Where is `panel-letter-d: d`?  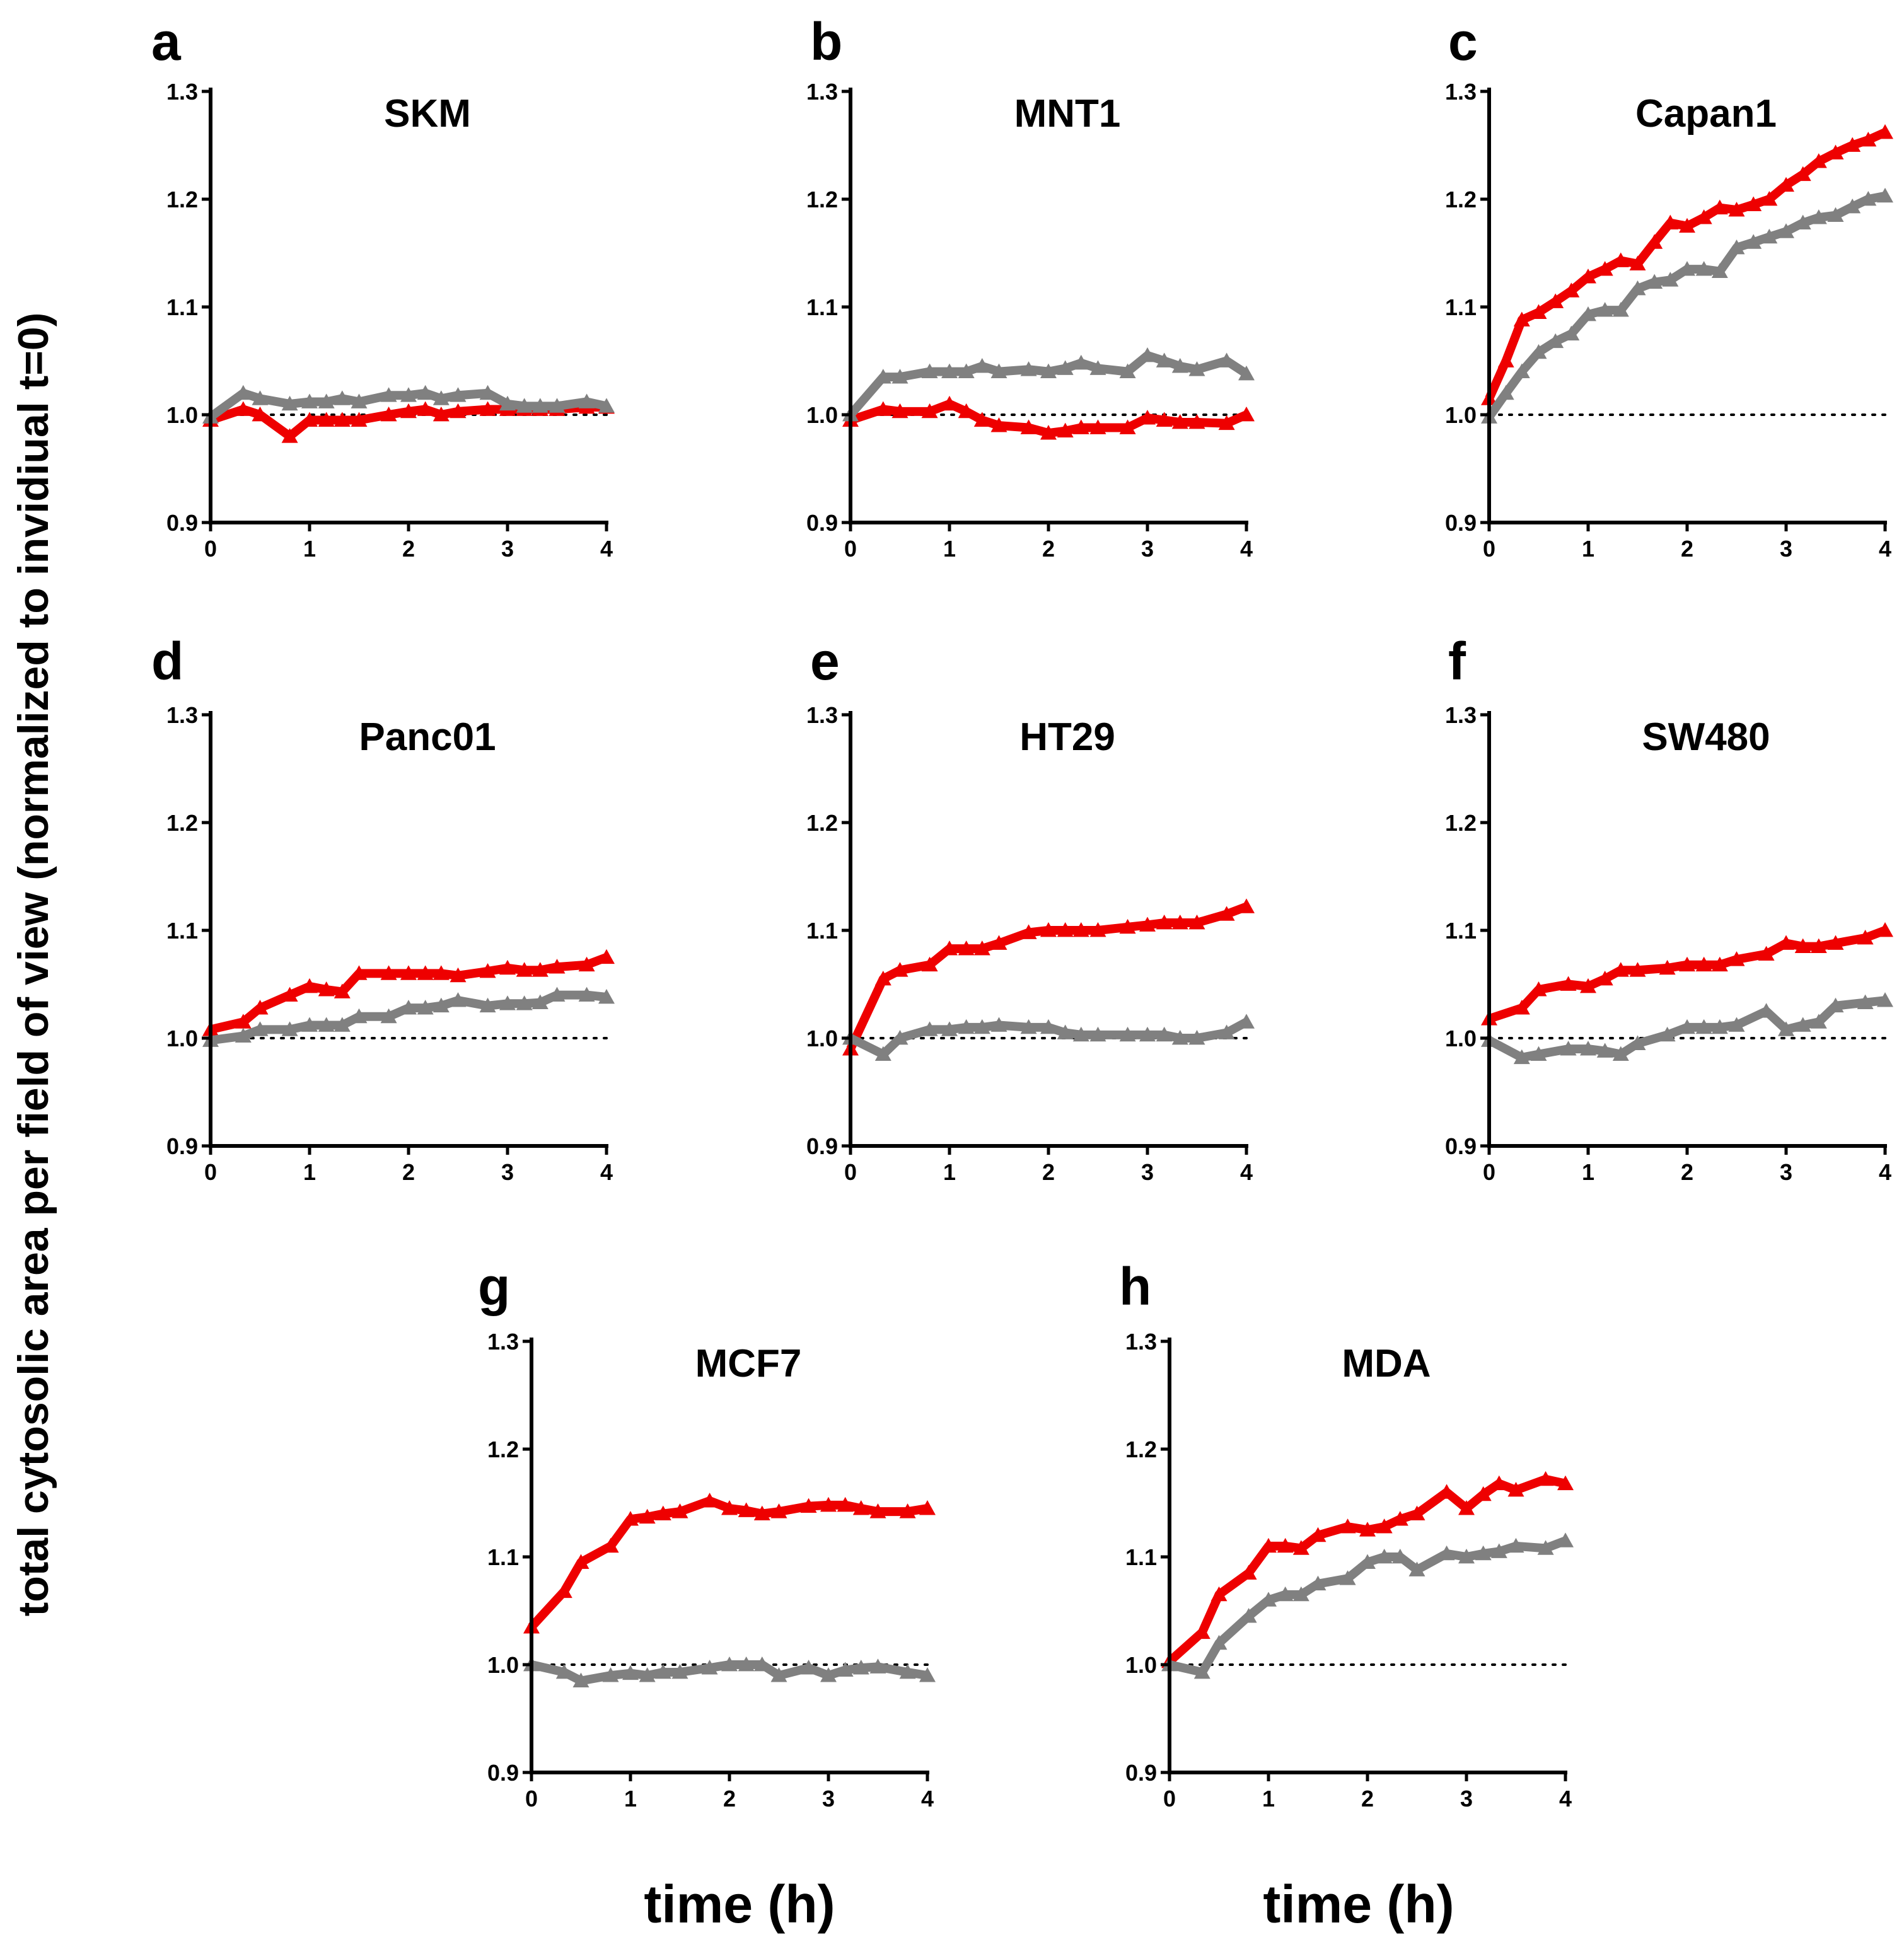 panel-letter-d: d is located at coordinates (167, 662).